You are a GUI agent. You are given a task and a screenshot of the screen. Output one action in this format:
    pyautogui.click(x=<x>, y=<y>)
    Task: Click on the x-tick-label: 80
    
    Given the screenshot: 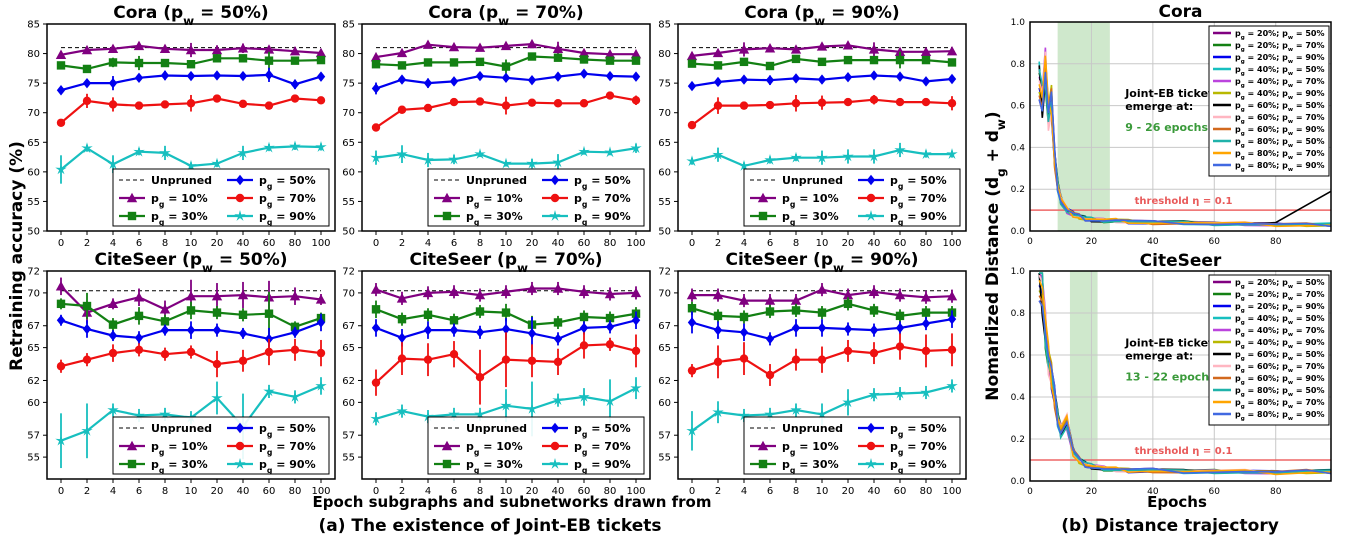 What is the action you would take?
    pyautogui.click(x=1276, y=242)
    